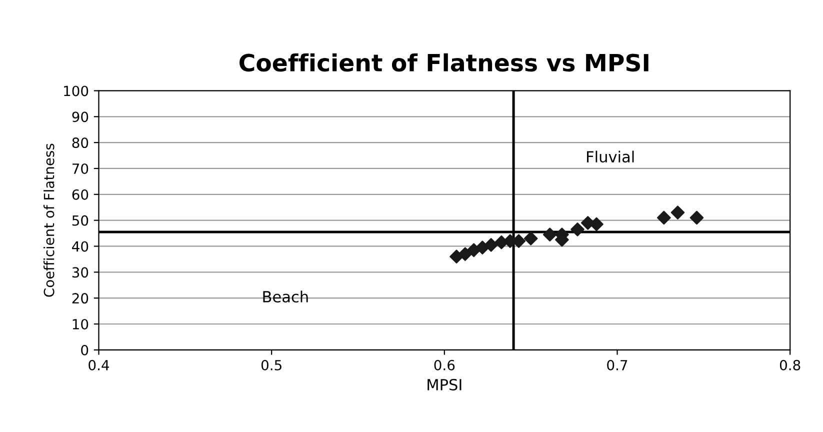  Describe the element at coordinates (444, 62) in the screenshot. I see `chart-title: Coefficient of Flatness vs MPSI` at that location.